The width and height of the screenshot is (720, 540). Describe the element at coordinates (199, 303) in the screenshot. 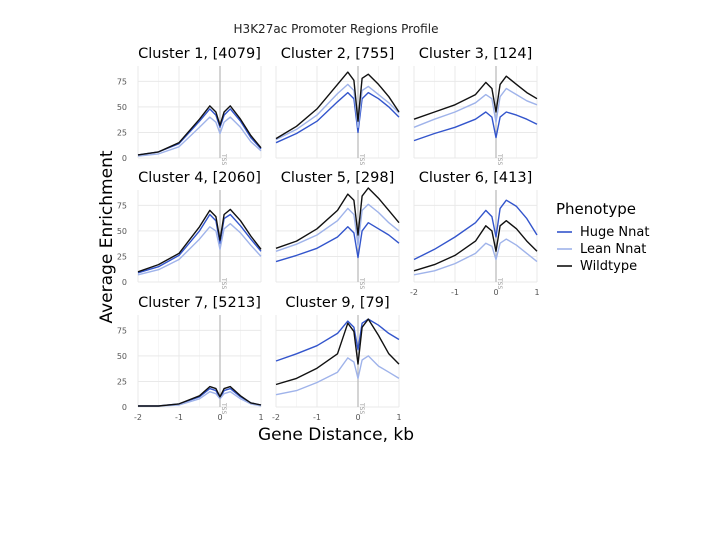

I see `panel-title: Cluster 7, [5213]` at that location.